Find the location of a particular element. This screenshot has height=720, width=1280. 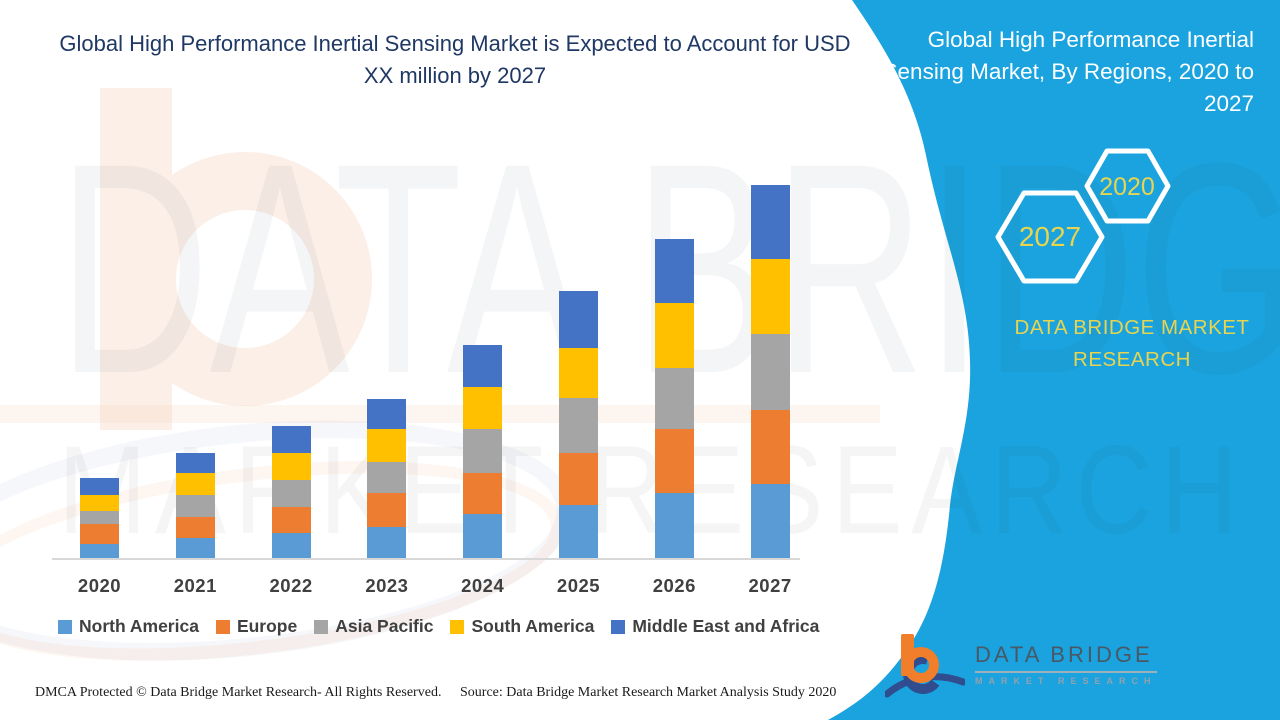

stacked-bar-2027 is located at coordinates (770, 371).